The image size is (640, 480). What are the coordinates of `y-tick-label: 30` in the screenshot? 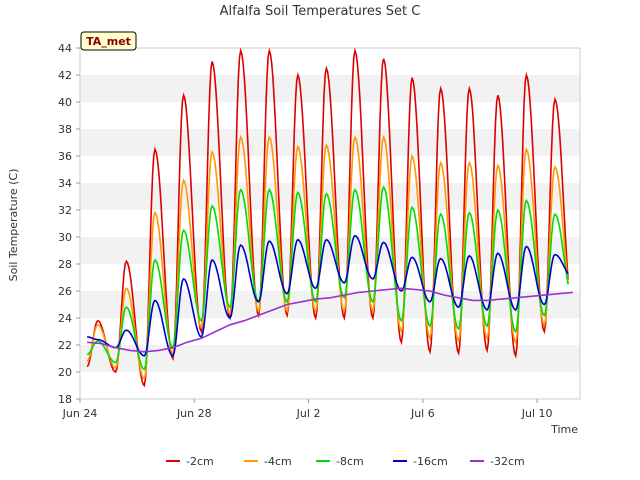 It's located at (65, 237).